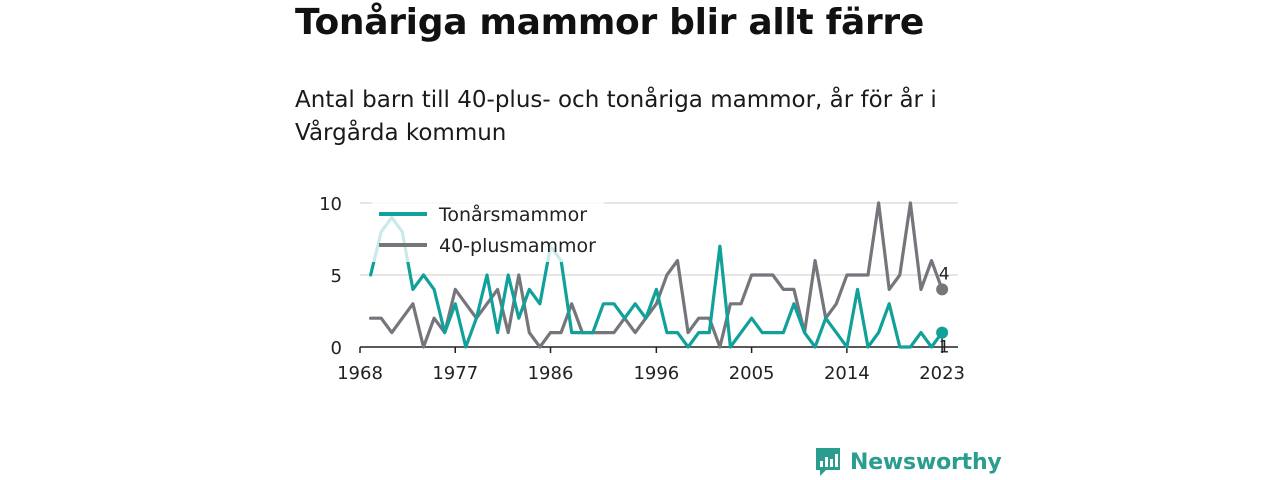  What do you see at coordinates (752, 373) in the screenshot?
I see `x-tick-label: 2005` at bounding box center [752, 373].